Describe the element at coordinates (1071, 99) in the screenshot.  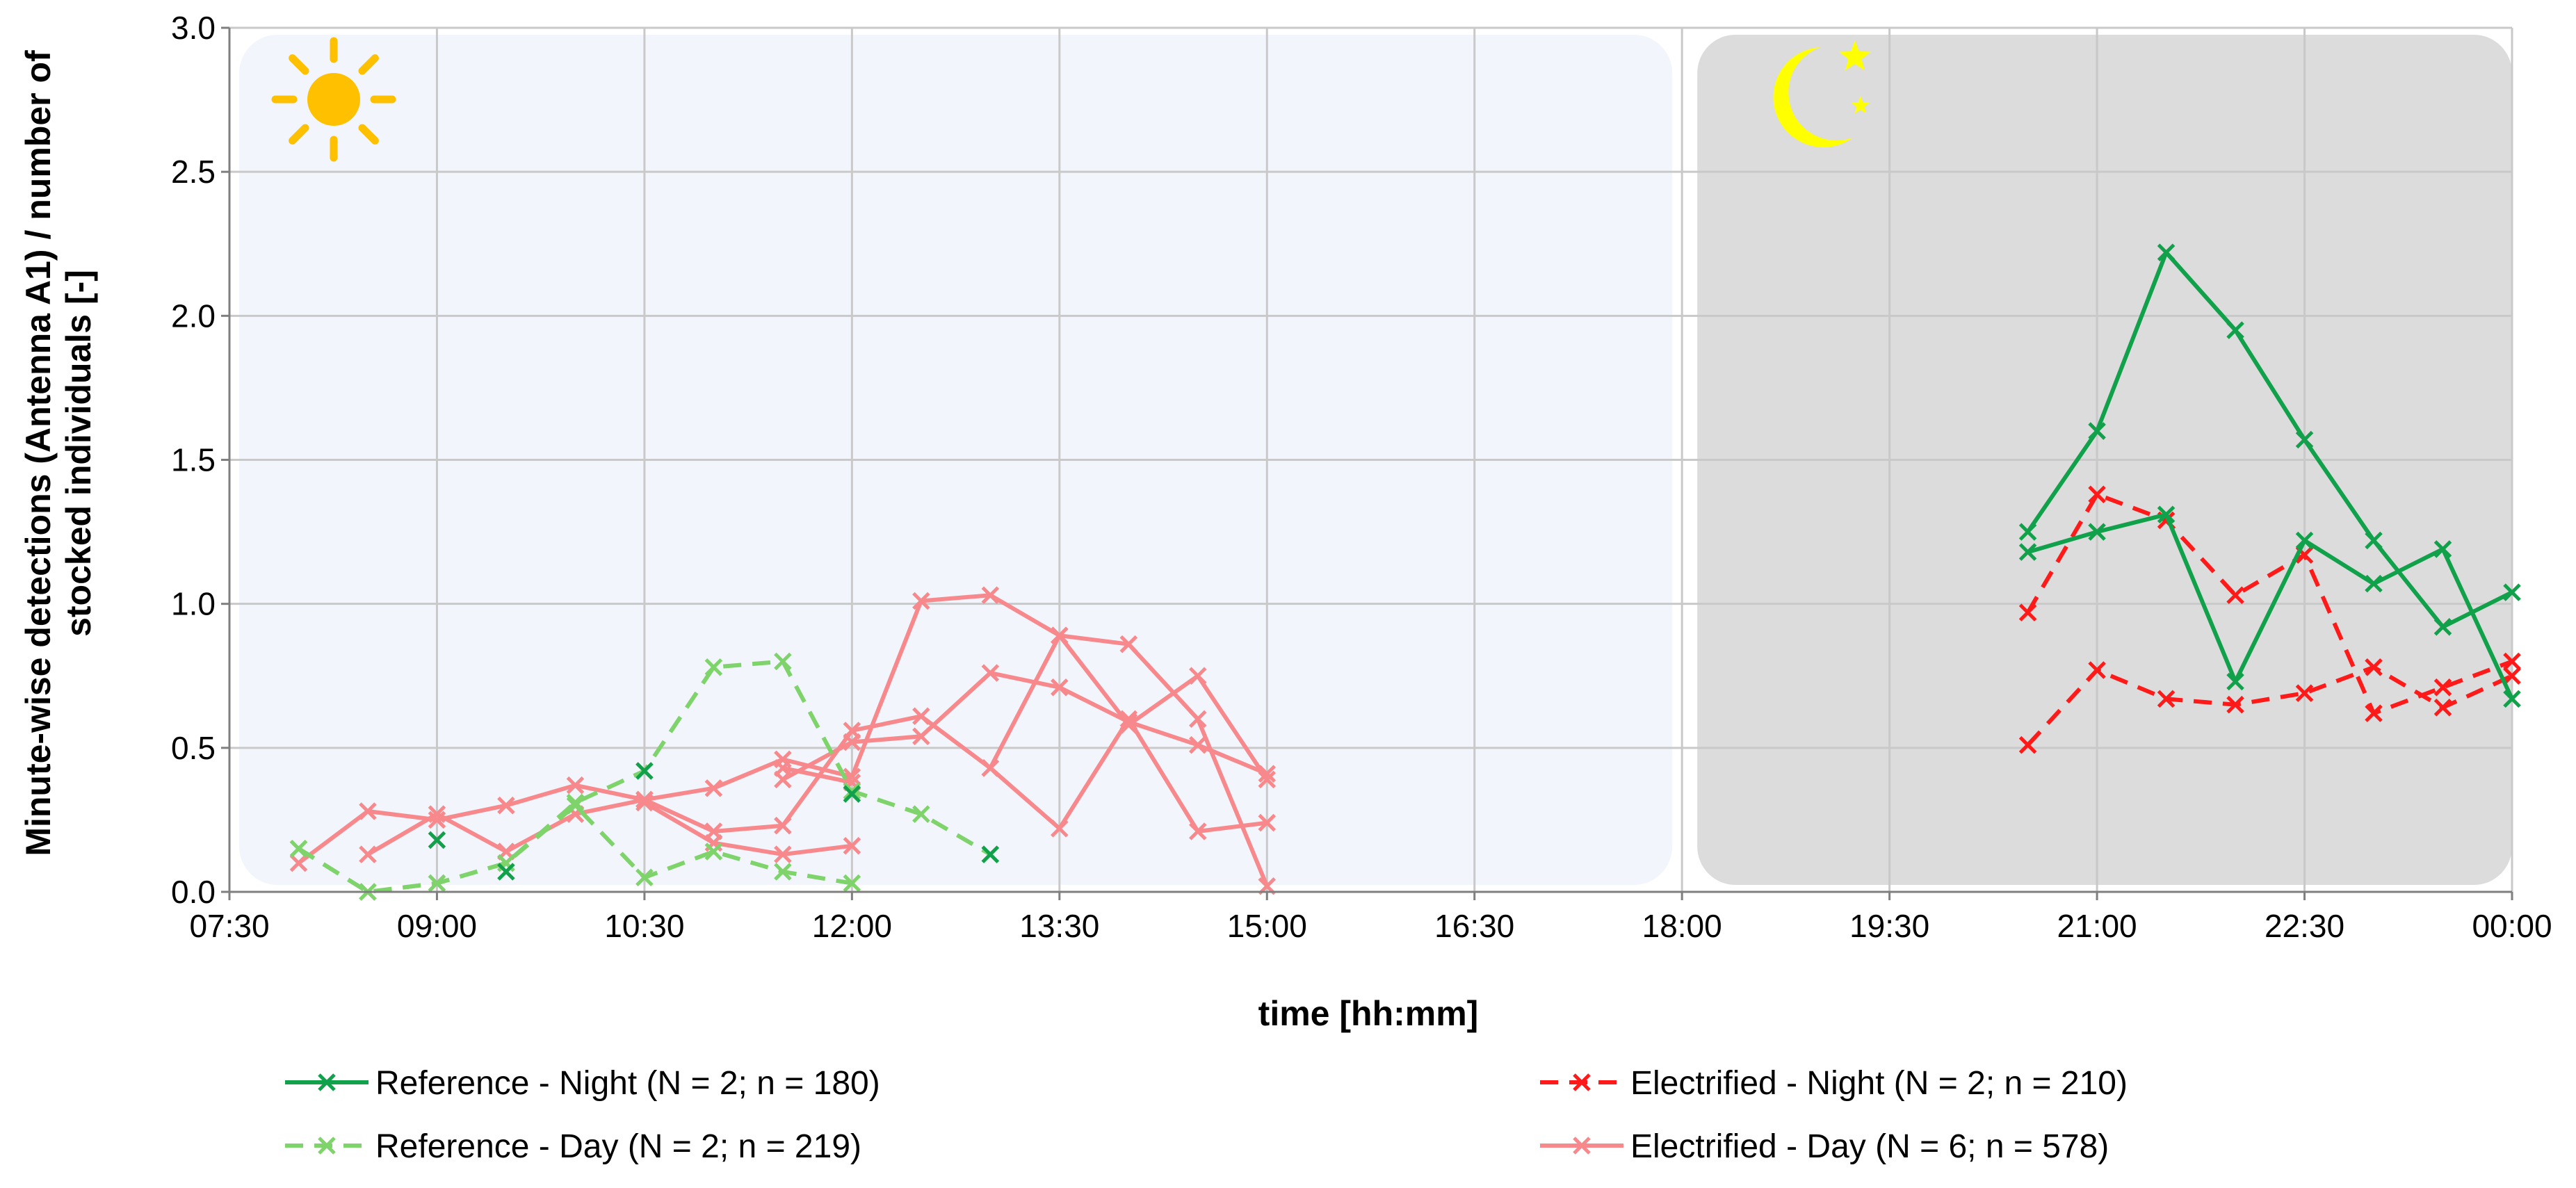
I see `icon-layer` at that location.